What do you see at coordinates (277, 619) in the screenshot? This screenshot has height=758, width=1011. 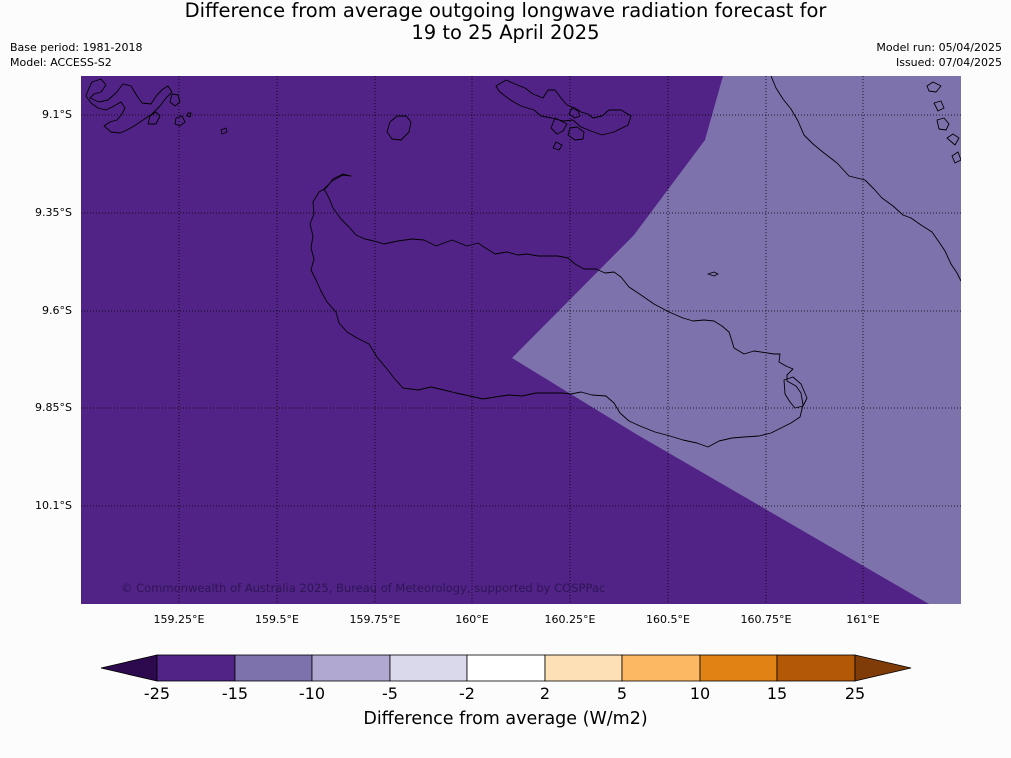 I see `lon-label: 159.5°E` at bounding box center [277, 619].